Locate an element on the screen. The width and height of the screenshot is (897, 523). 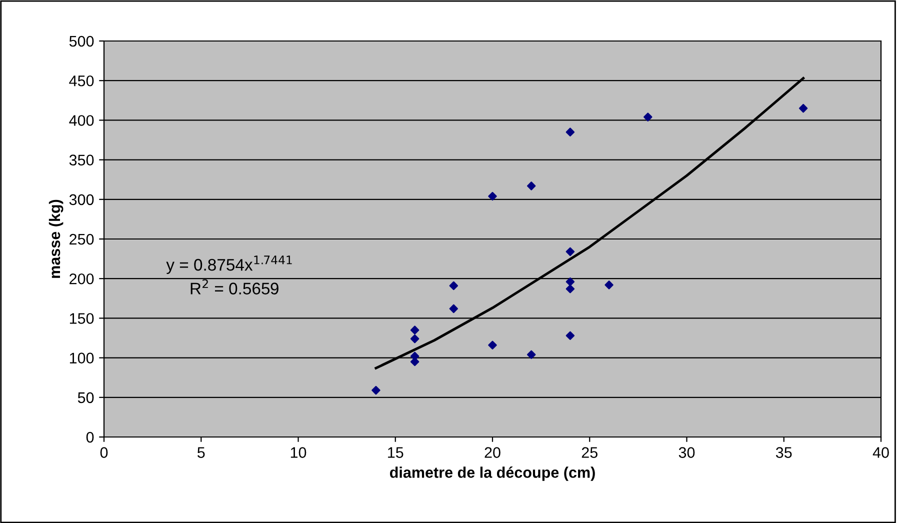
y-tick-label: 450 is located at coordinates (81, 80).